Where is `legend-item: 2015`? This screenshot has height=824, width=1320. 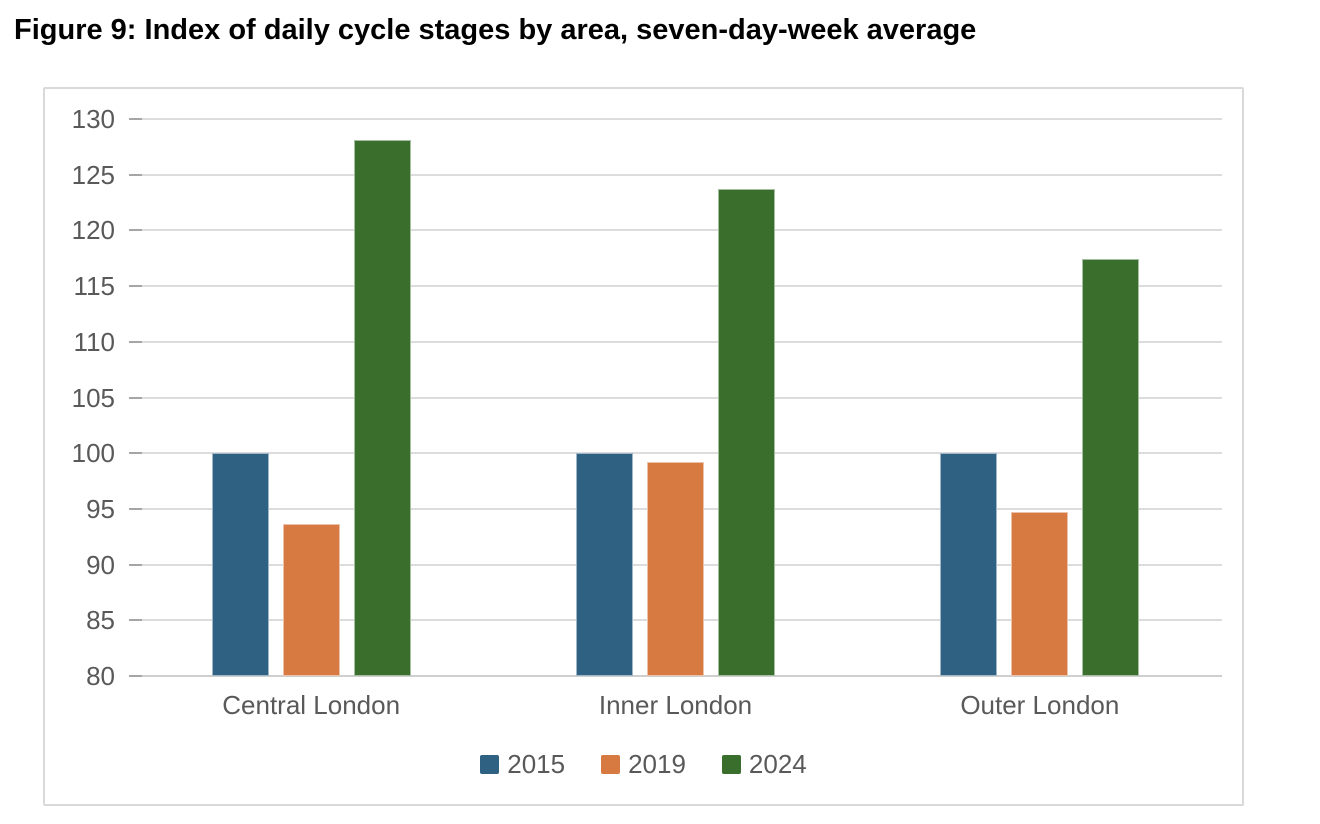
legend-item: 2015 is located at coordinates (522, 764).